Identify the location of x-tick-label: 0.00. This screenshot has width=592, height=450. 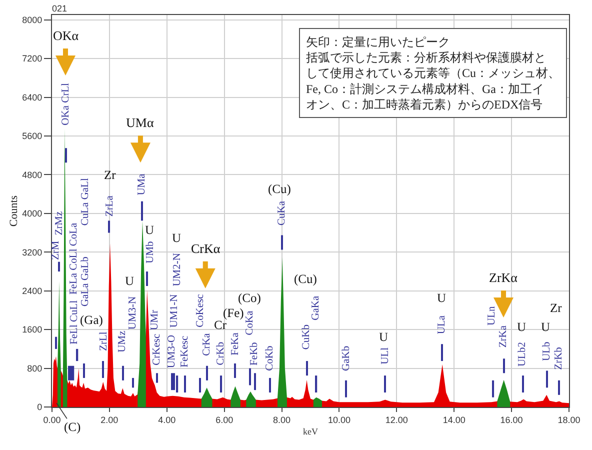
(52, 419).